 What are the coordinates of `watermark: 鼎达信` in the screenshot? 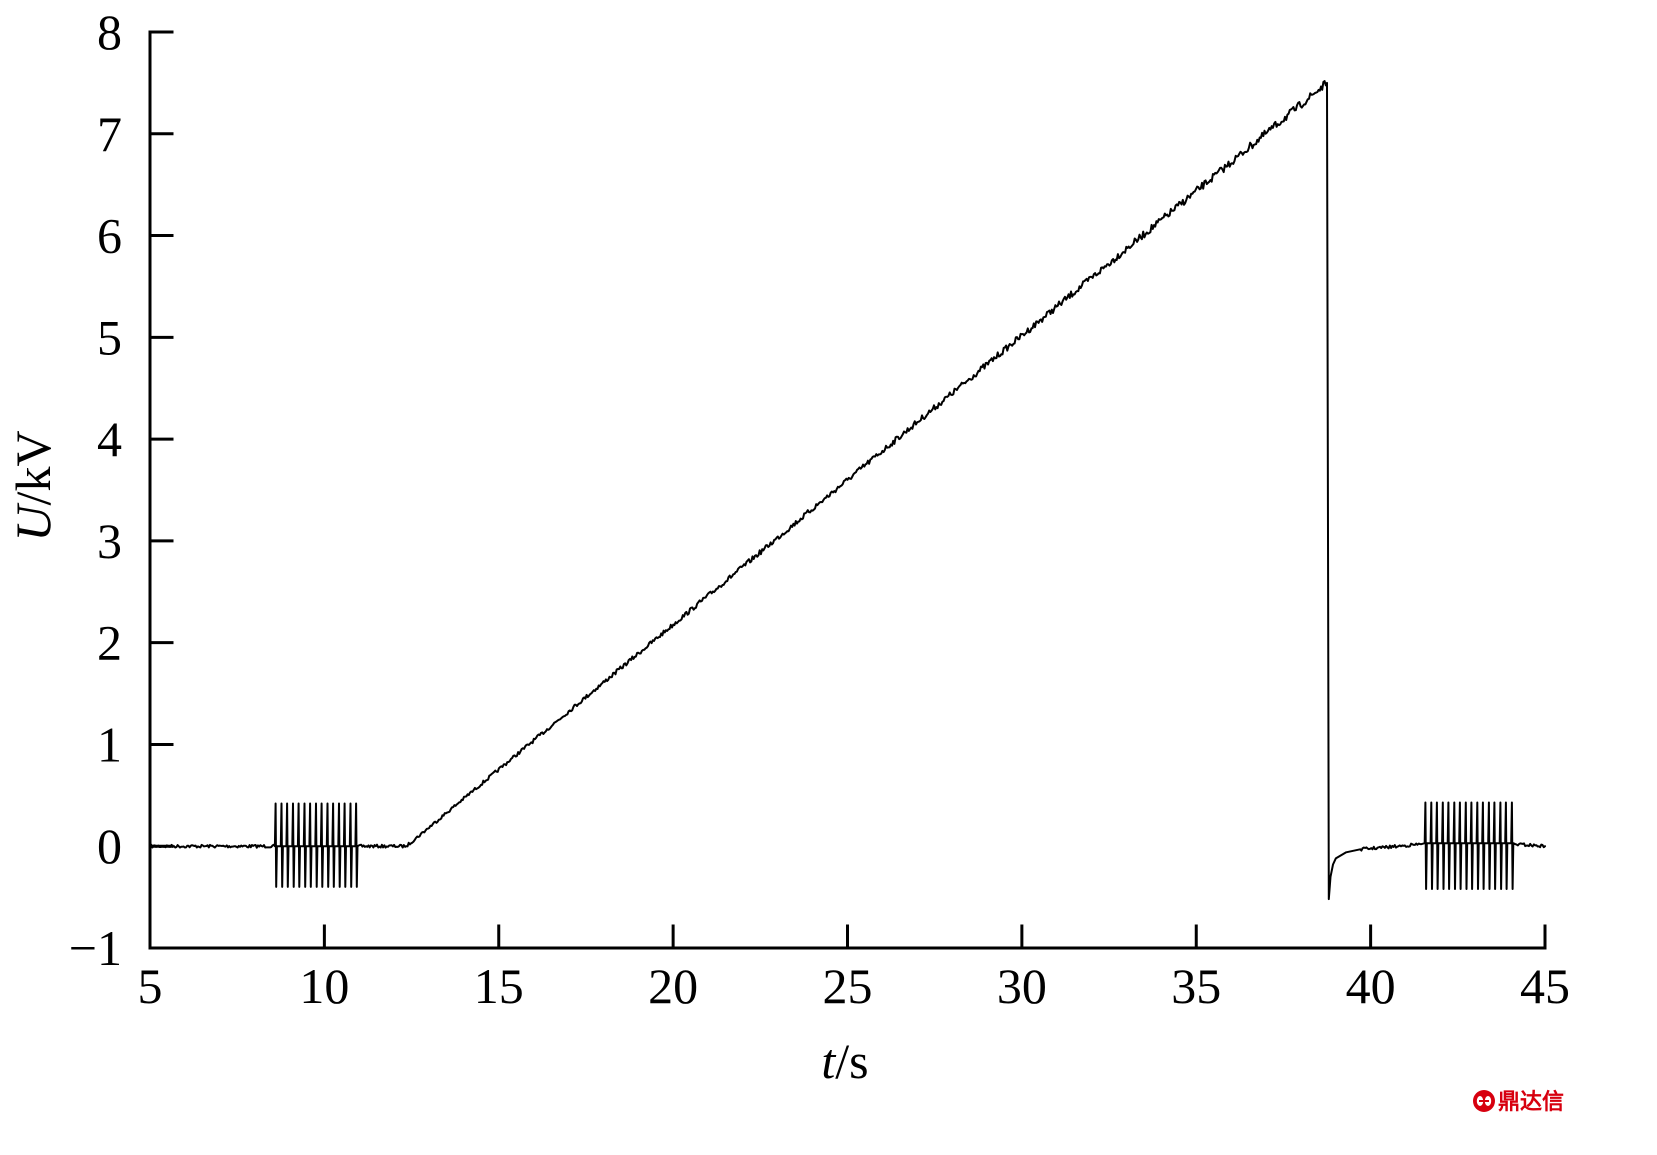 It's located at (1518, 1102).